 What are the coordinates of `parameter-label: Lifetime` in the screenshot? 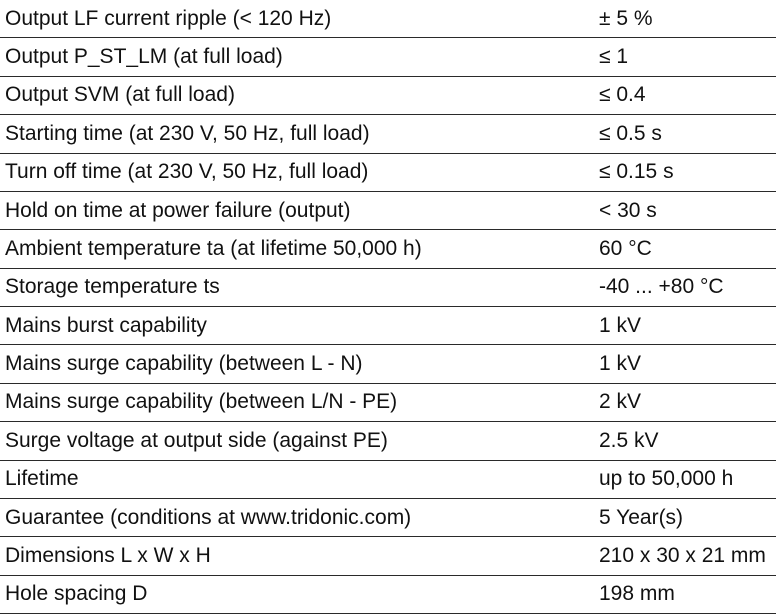 It's located at (42, 479).